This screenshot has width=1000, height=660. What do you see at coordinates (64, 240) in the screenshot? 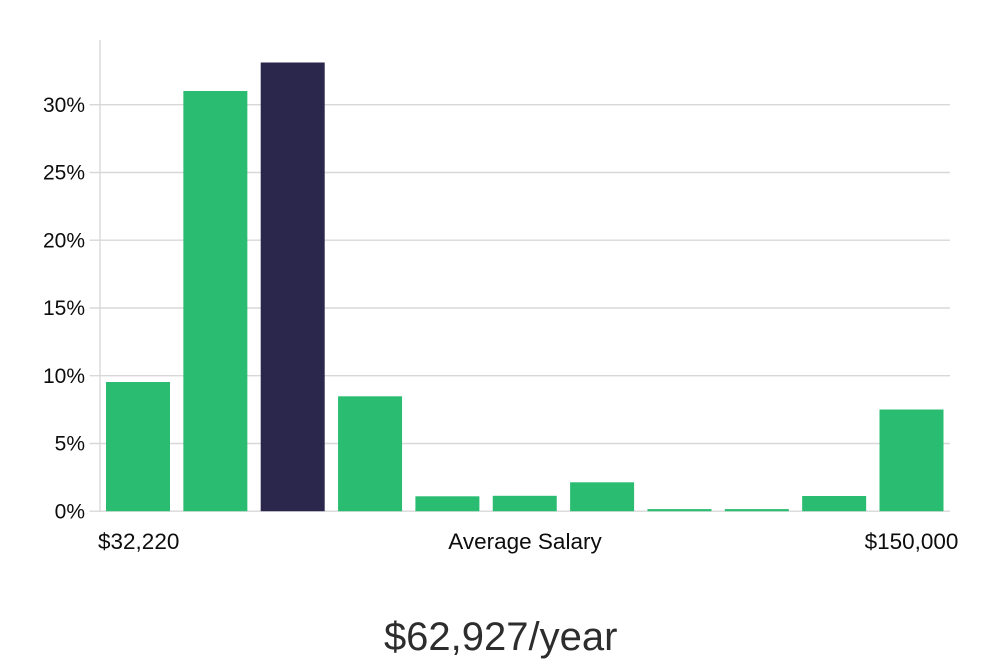
I see `svg-text: 20%` at bounding box center [64, 240].